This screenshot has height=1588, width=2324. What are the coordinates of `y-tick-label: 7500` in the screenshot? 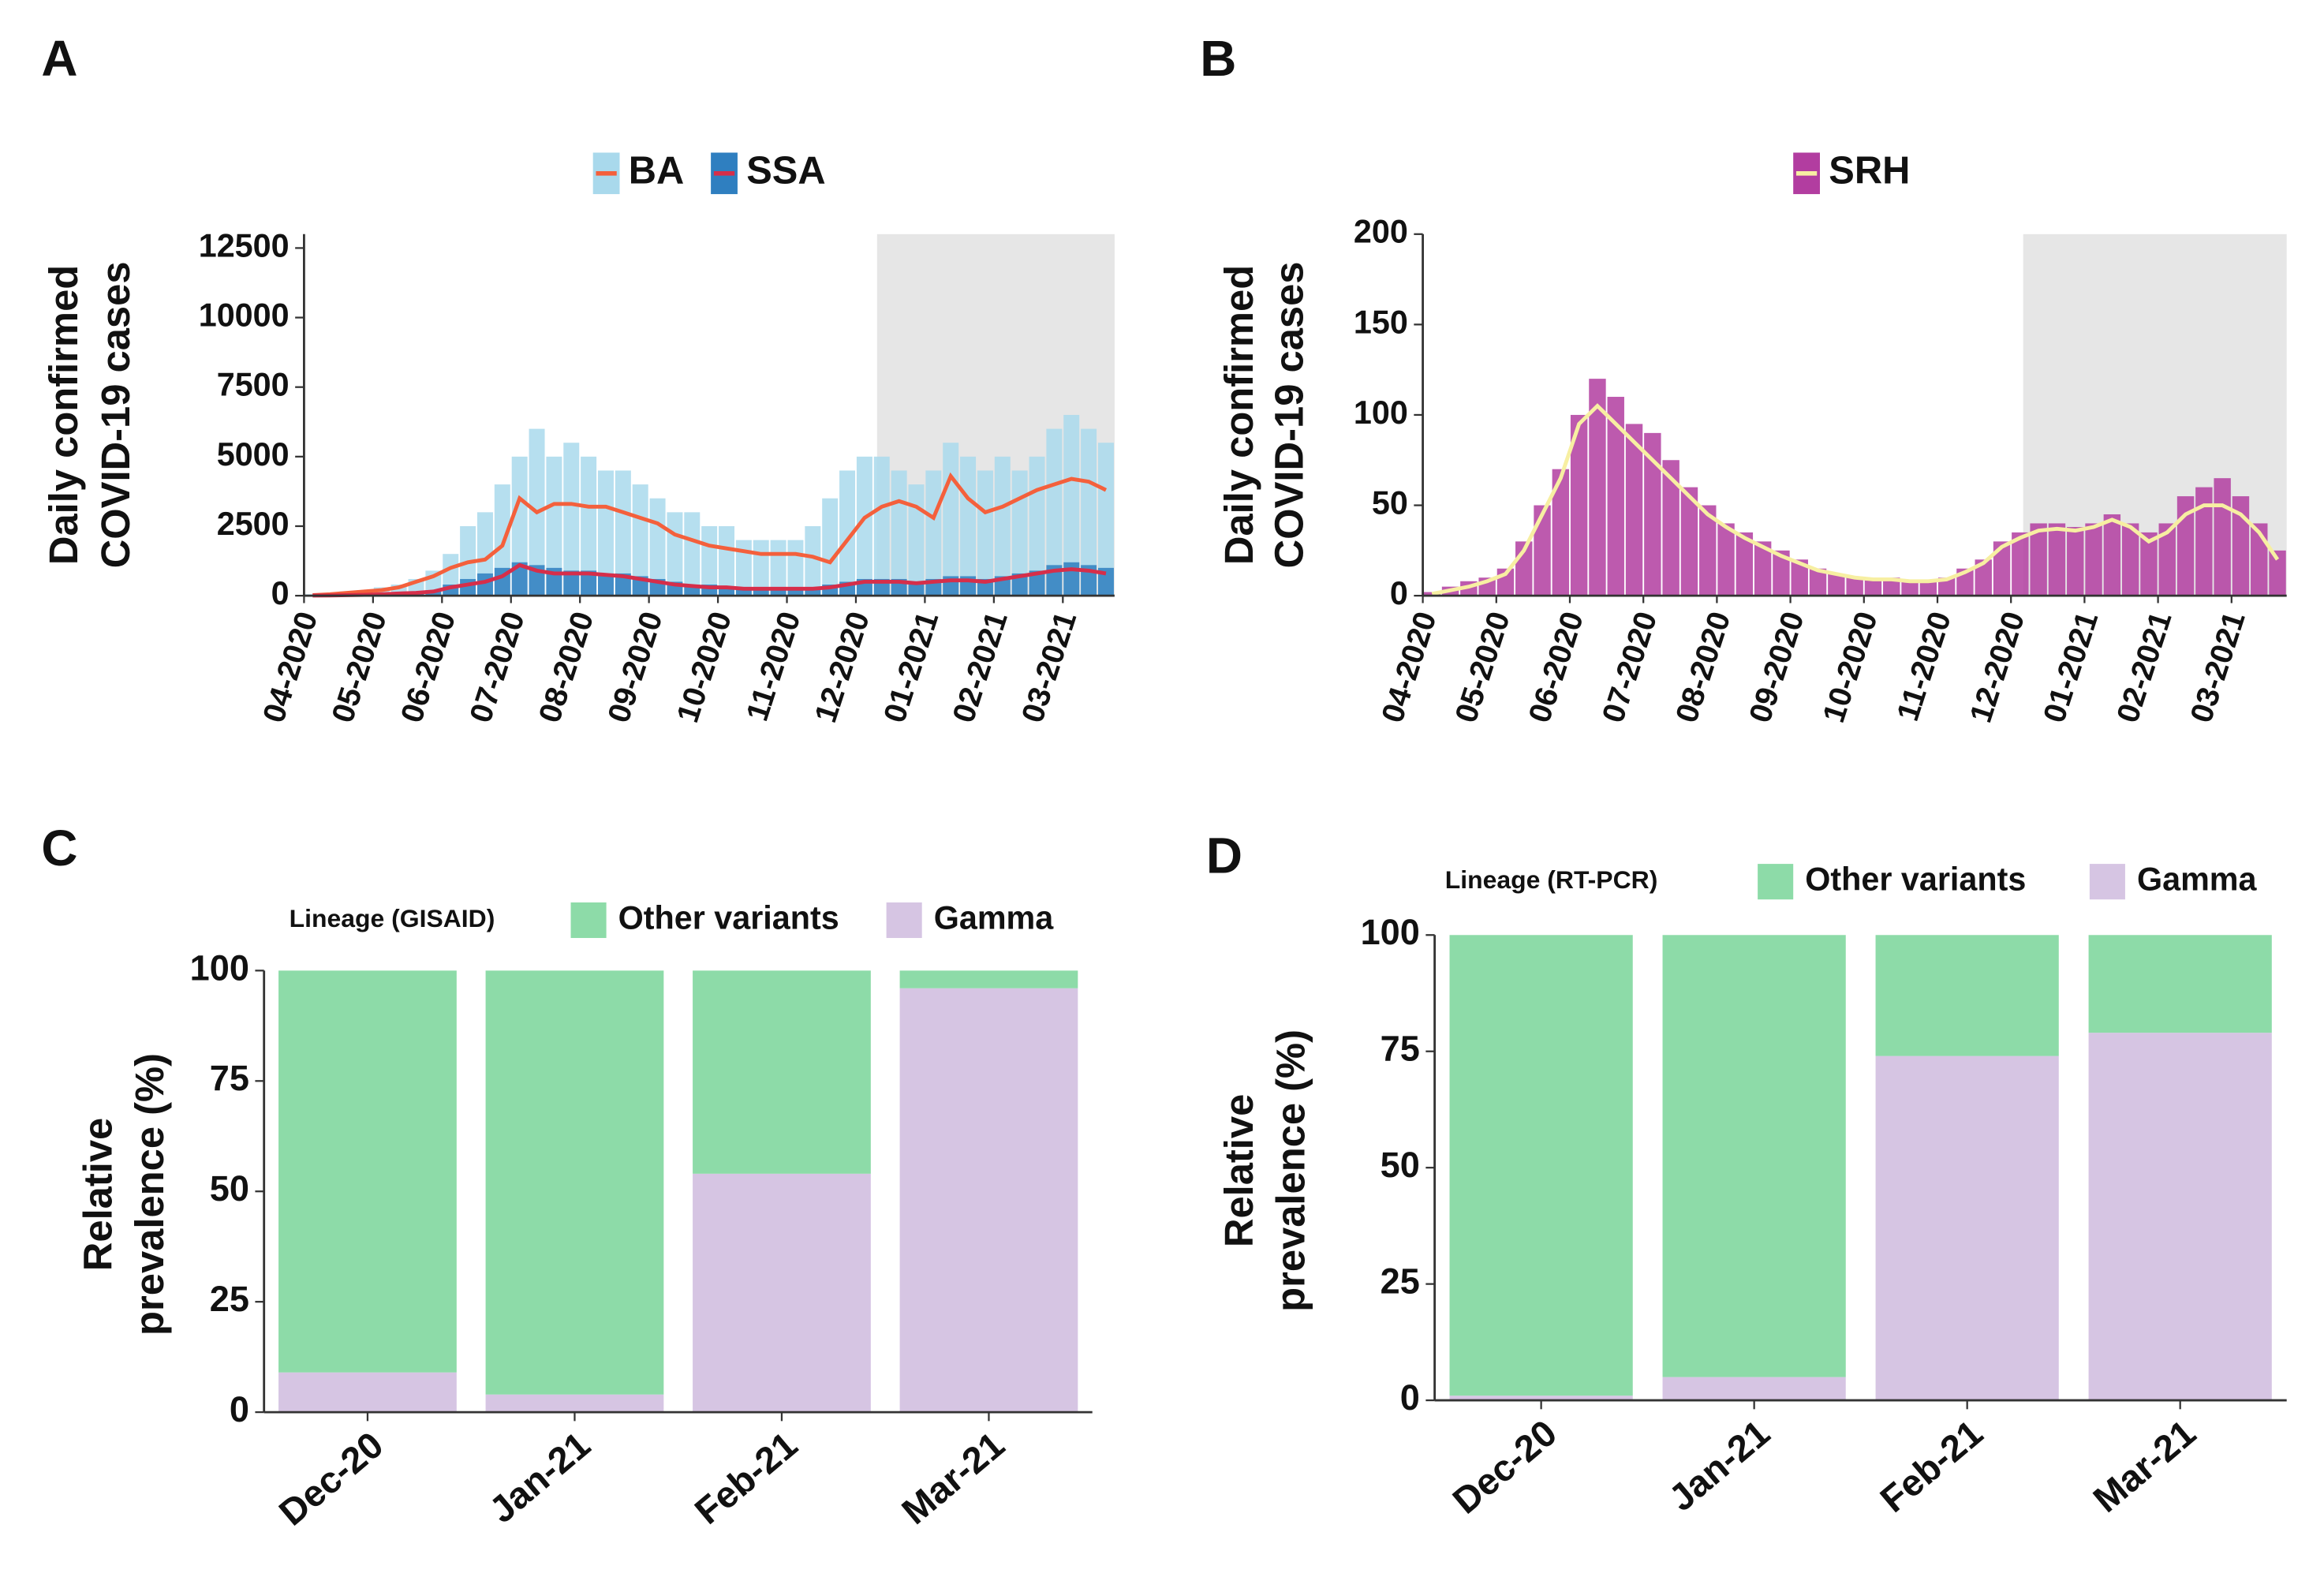 It's located at (254, 385).